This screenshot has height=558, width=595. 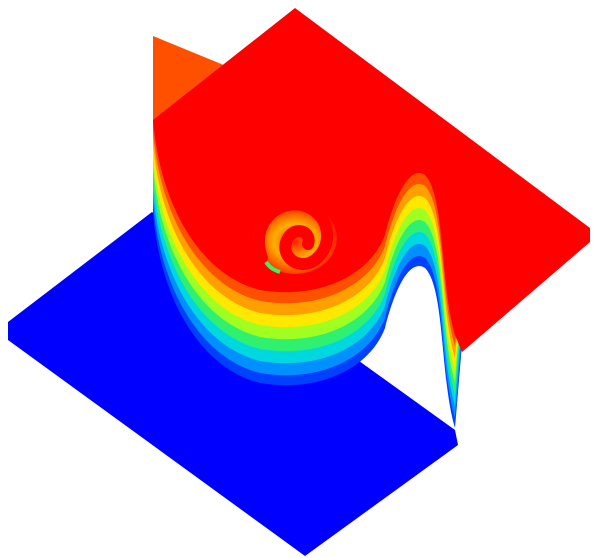 I want to click on swirl-arm, so click(x=293, y=234).